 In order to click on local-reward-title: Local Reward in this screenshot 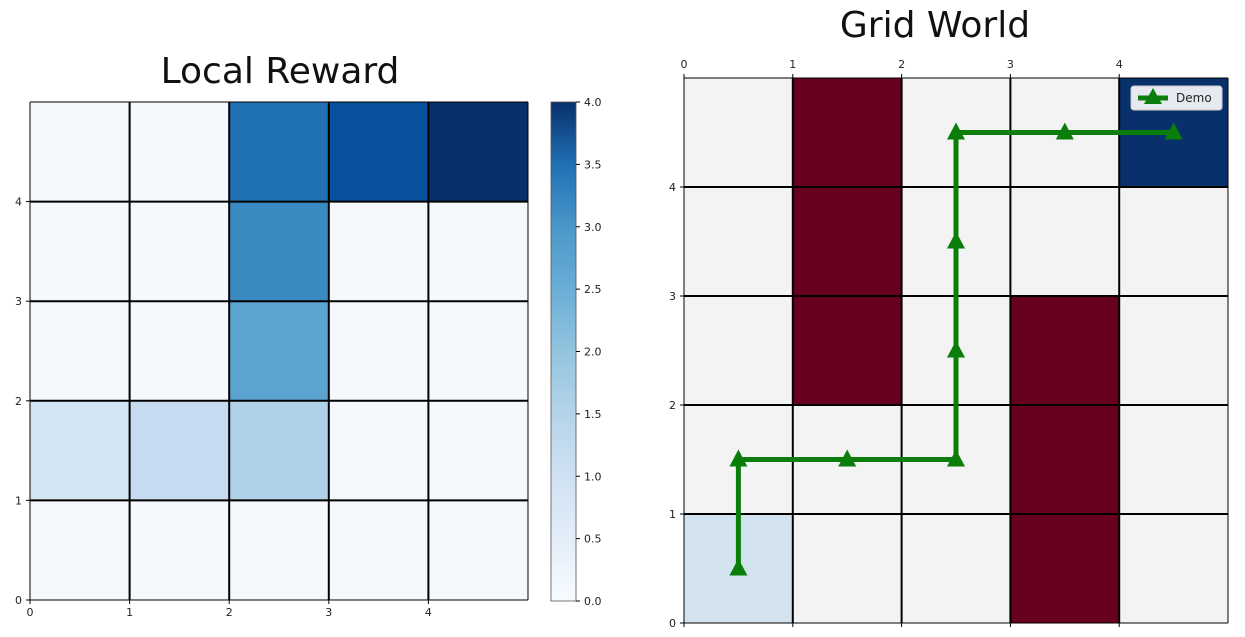, I will do `click(280, 71)`.